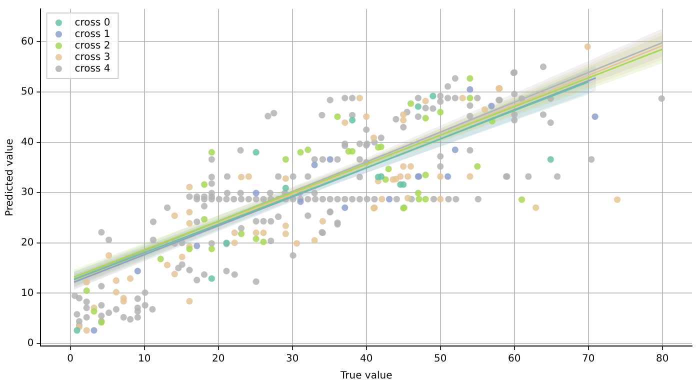  What do you see at coordinates (27, 192) in the screenshot?
I see `y-tick-label: 30` at bounding box center [27, 192].